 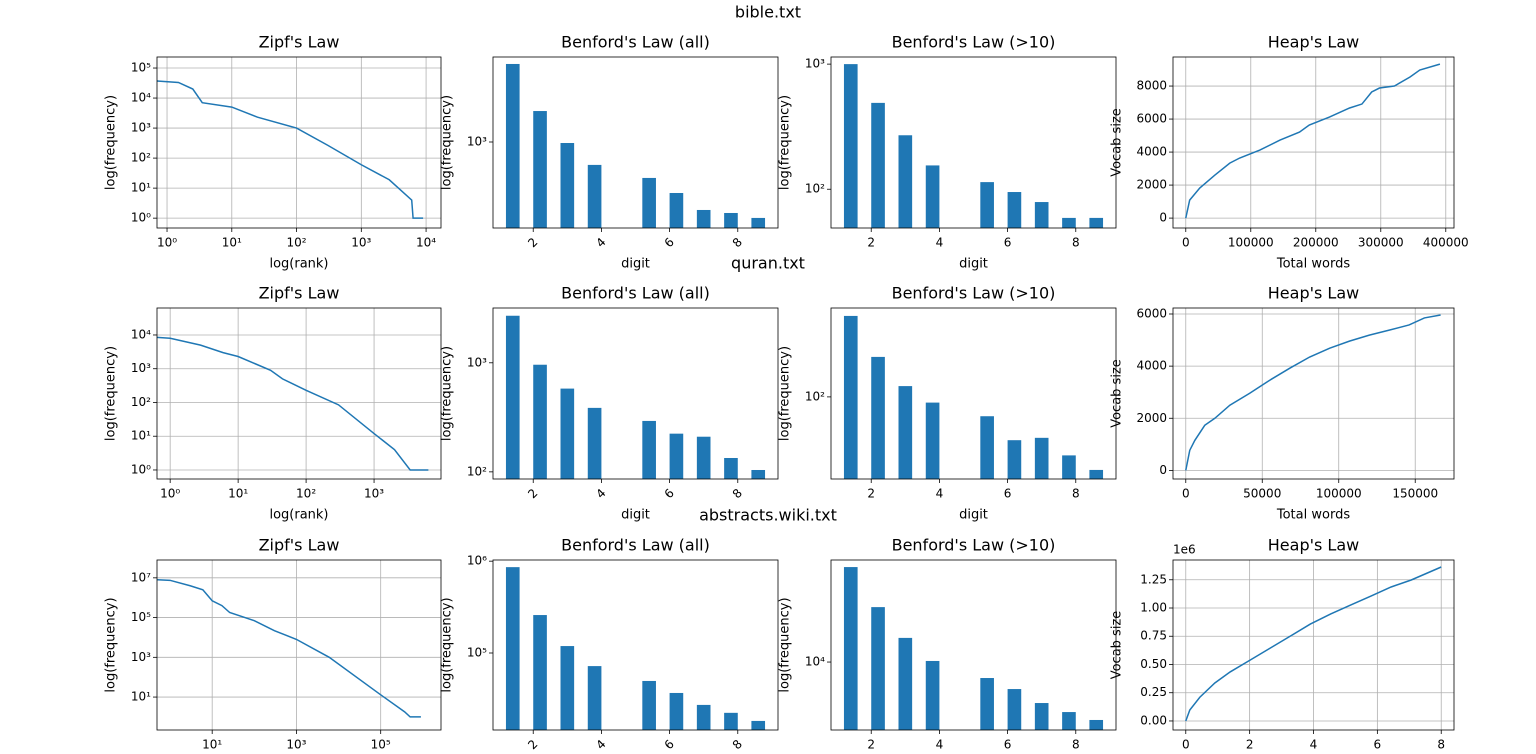 What do you see at coordinates (1151, 313) in the screenshot?
I see `y-tick-label: 6000` at bounding box center [1151, 313].